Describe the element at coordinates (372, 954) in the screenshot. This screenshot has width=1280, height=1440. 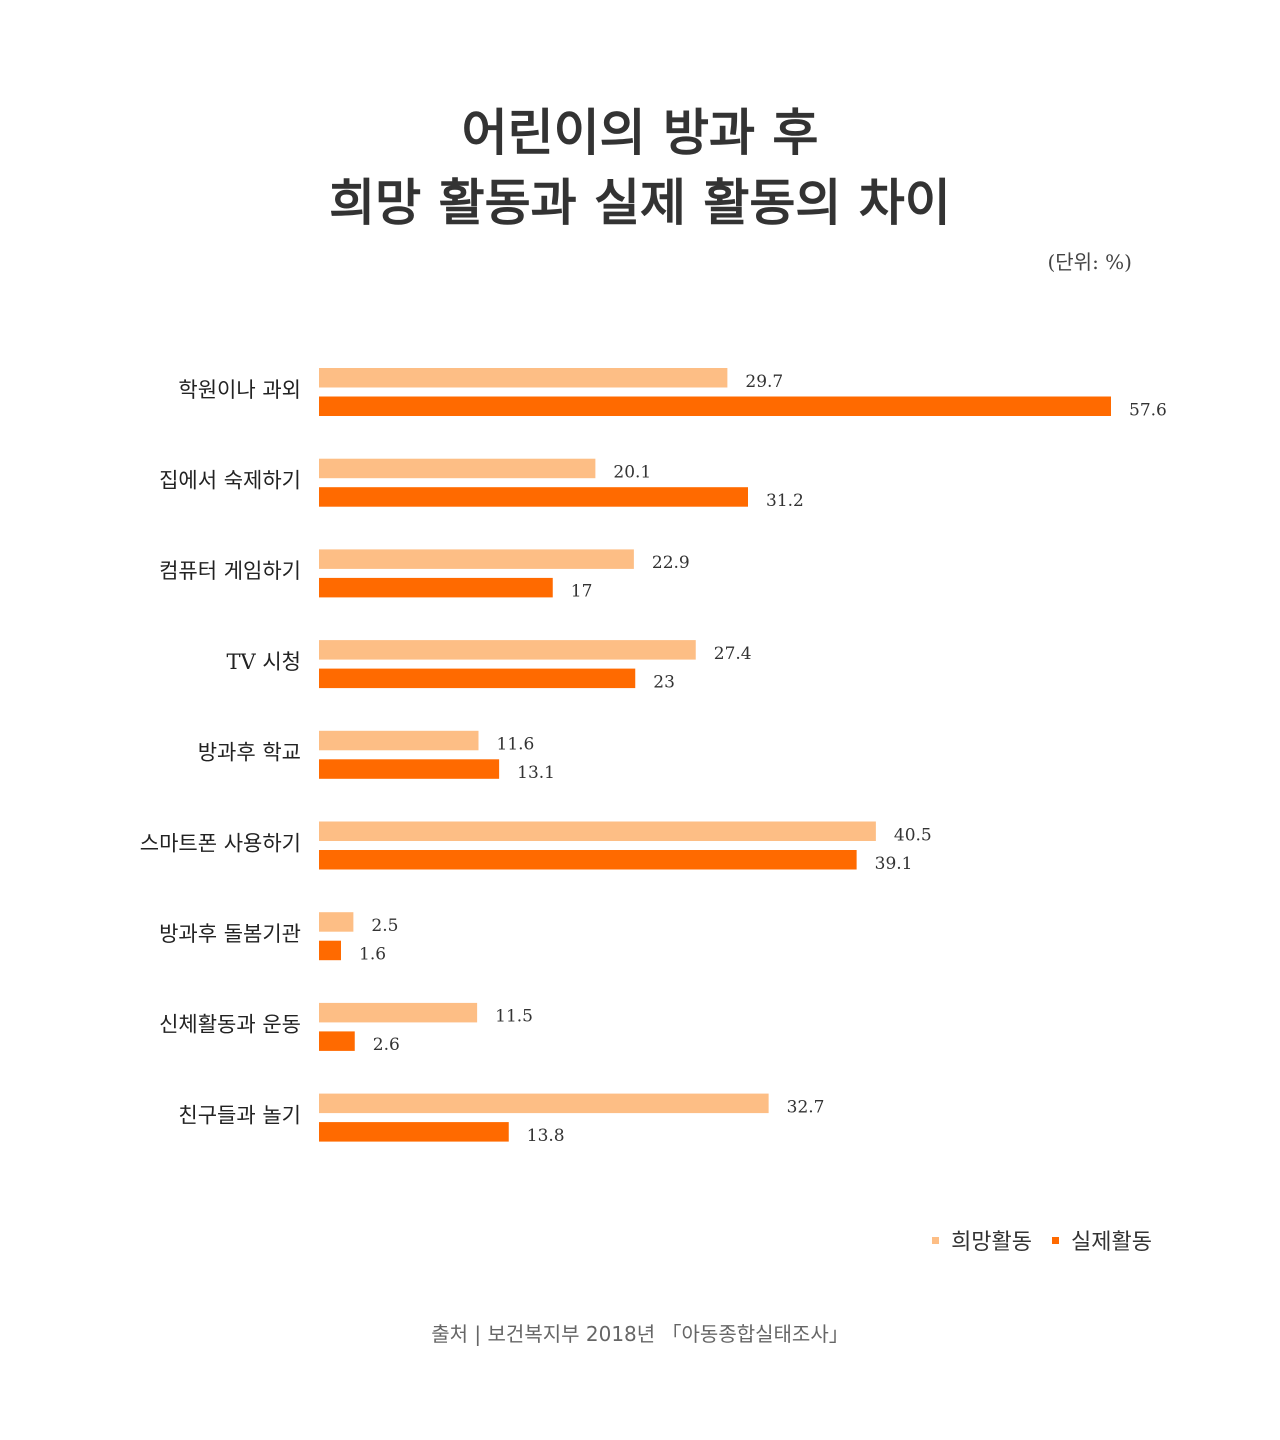
I see `value-label-actual-care-center: 1.6` at that location.